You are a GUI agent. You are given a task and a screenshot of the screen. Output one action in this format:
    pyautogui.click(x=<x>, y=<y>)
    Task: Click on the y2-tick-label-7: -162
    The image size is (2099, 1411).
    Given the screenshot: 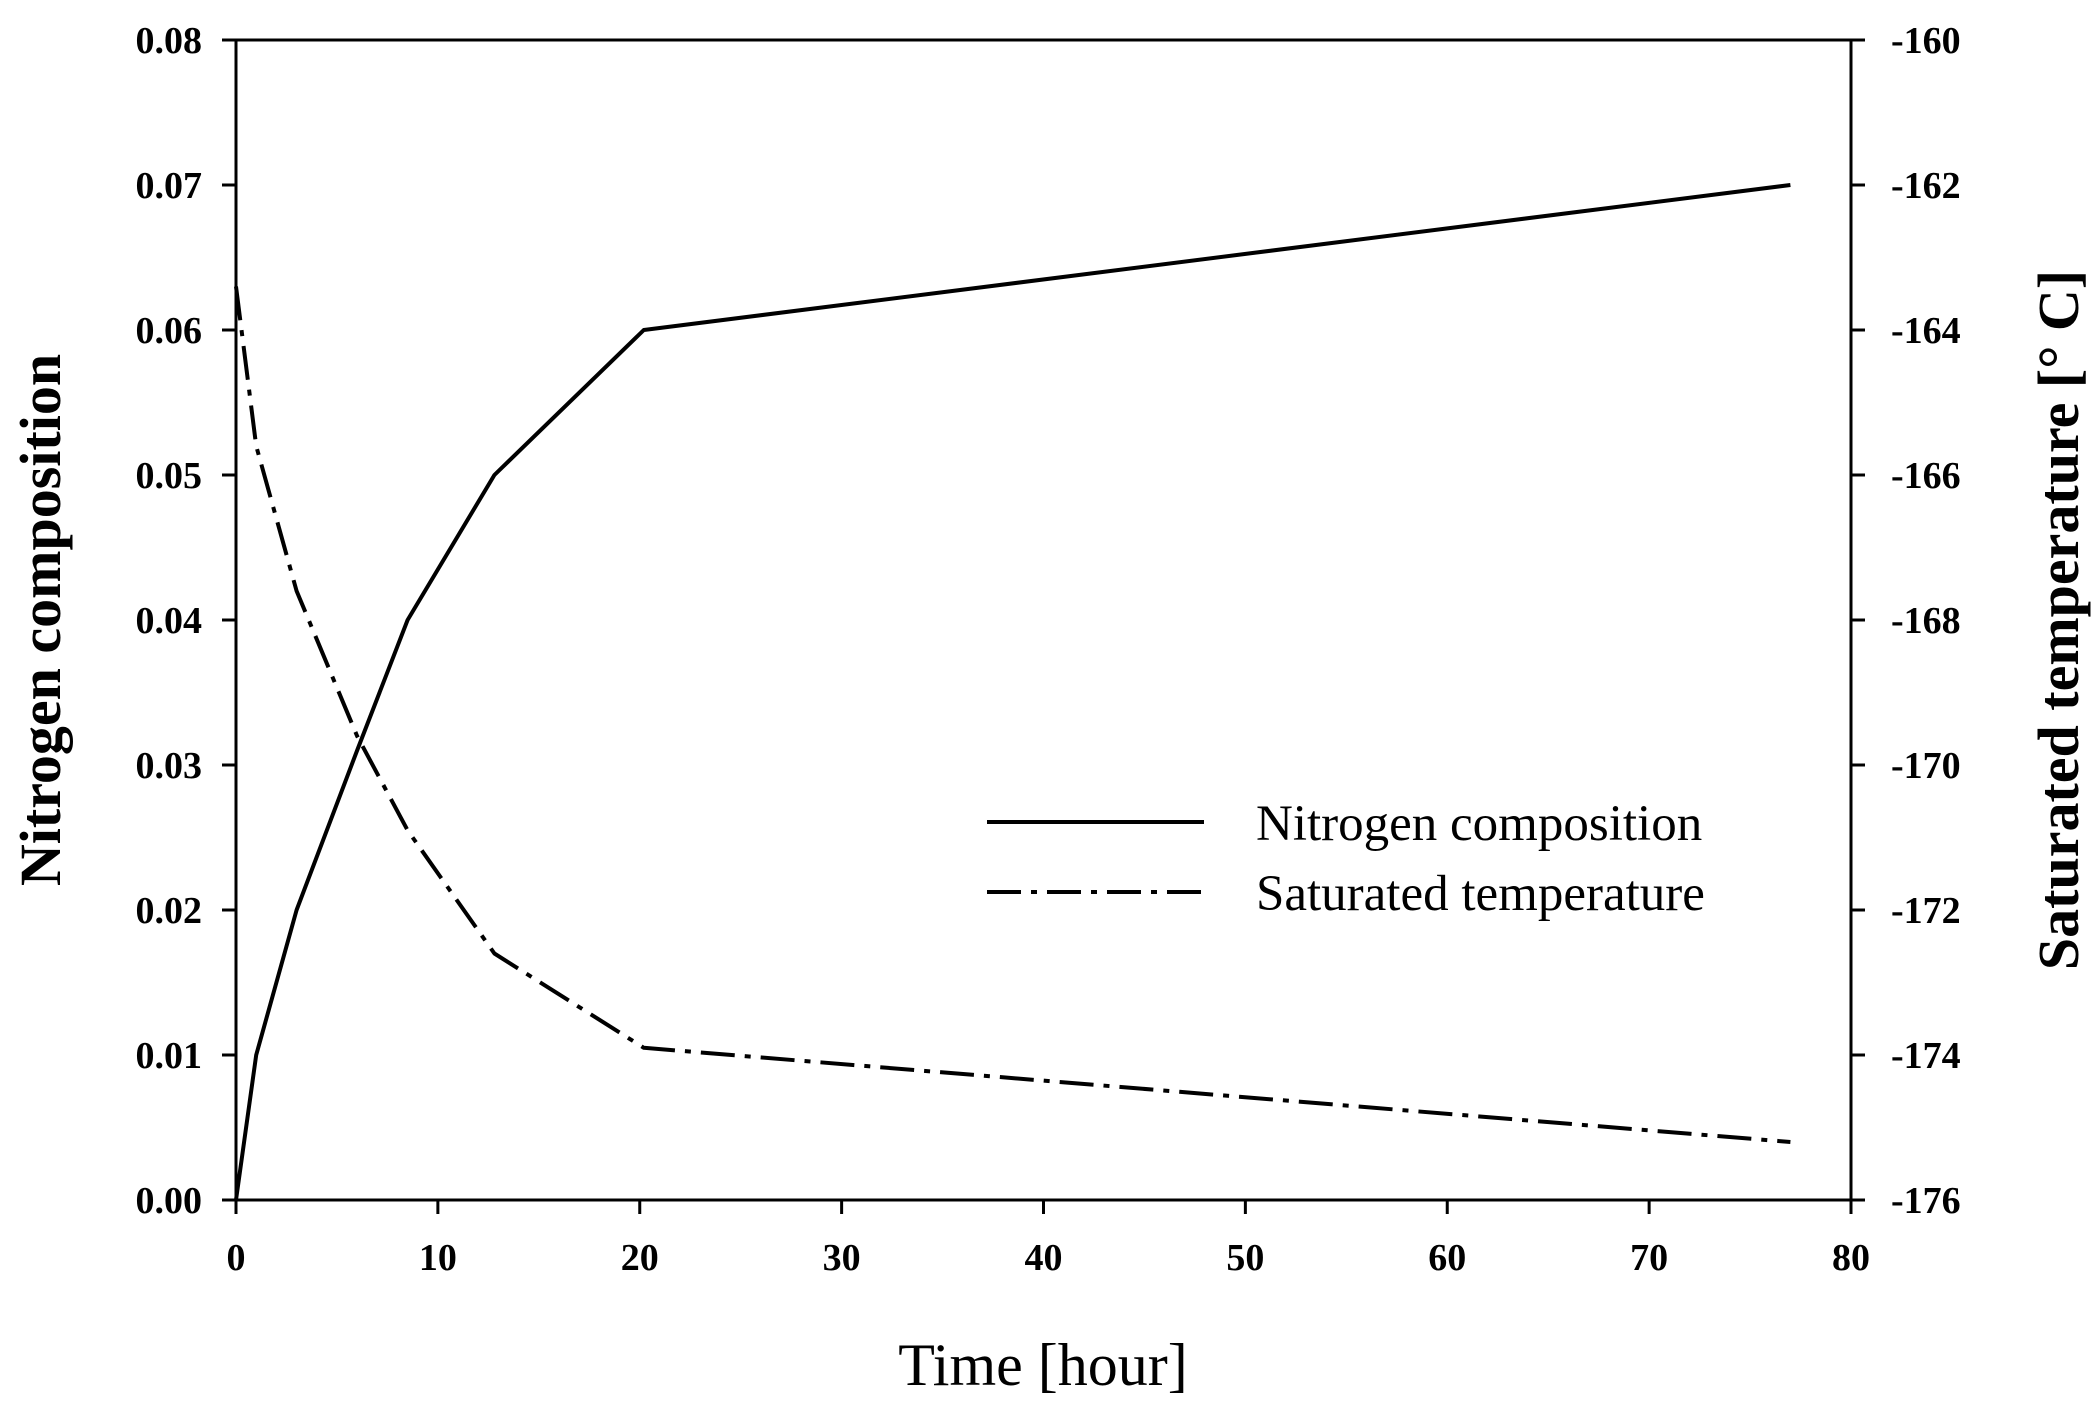 What is the action you would take?
    pyautogui.click(x=1926, y=186)
    